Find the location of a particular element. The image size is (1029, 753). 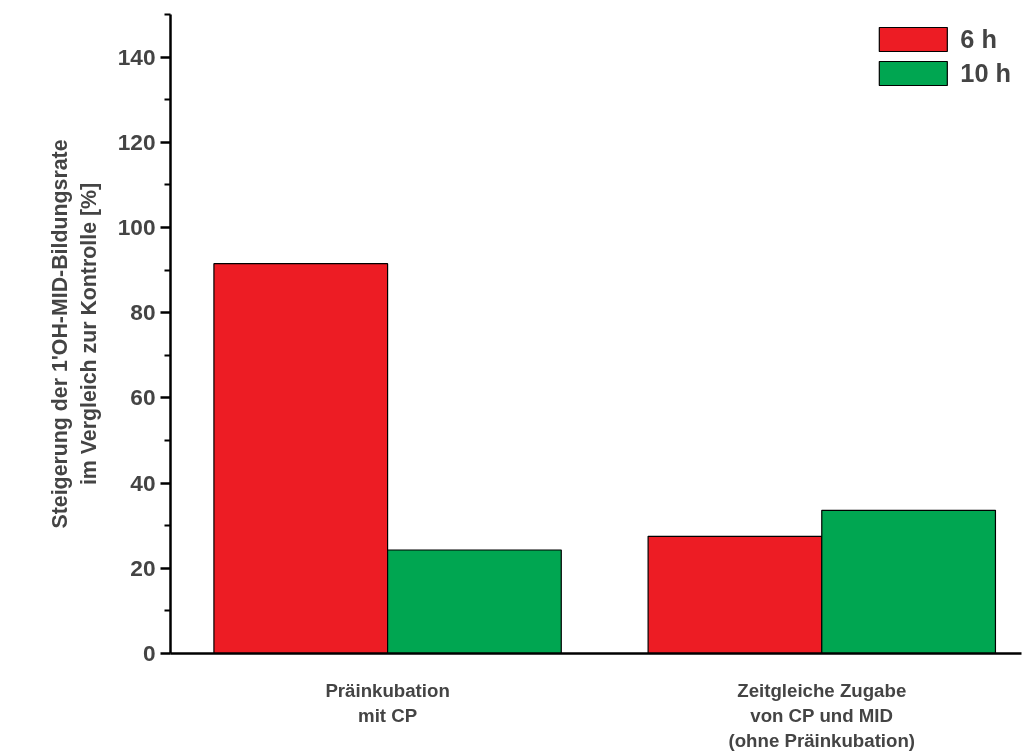

y-tick-label: 120 is located at coordinates (136, 141).